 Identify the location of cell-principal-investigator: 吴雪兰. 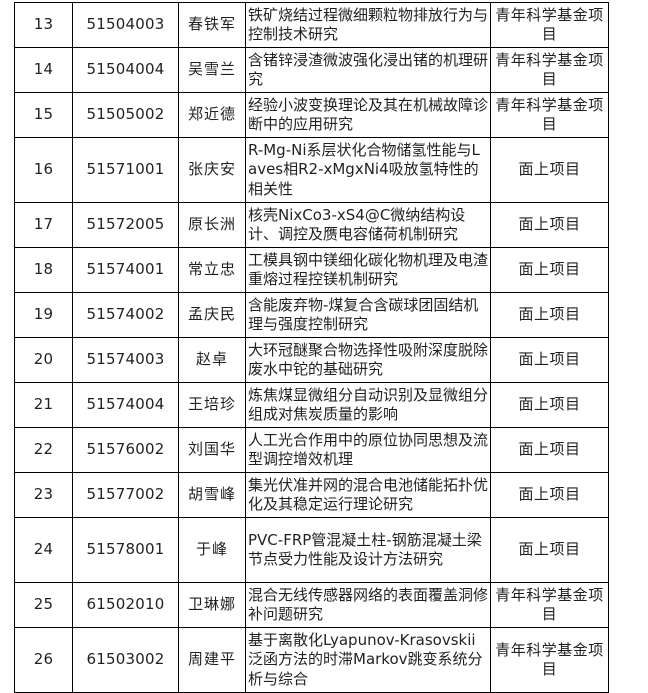
(212, 70).